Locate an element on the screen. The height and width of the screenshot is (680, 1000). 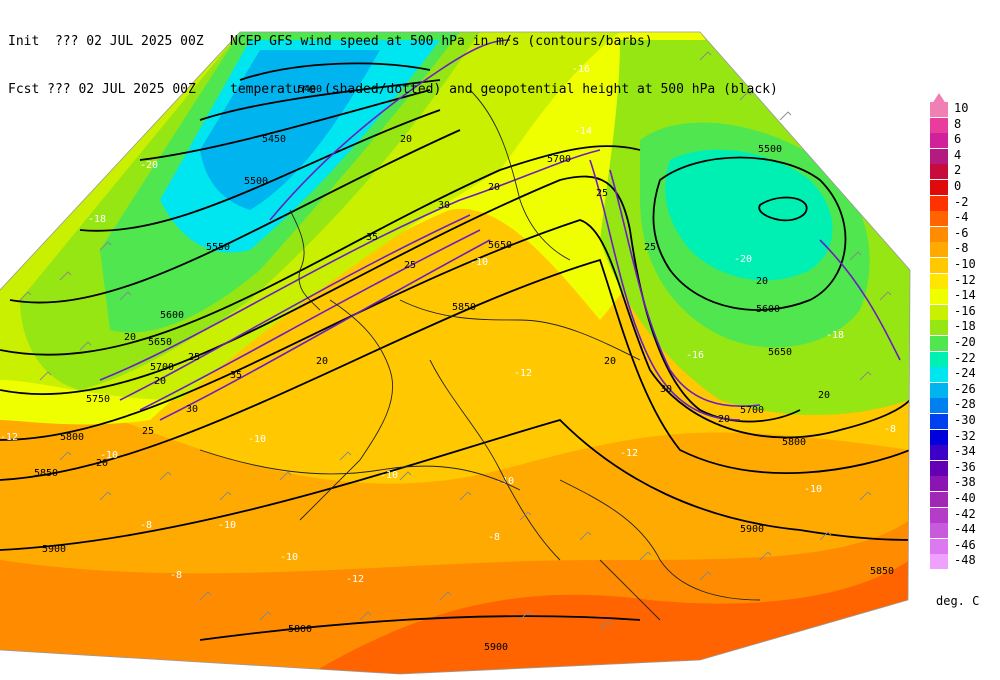
legend-tick-label: 6 is located at coordinates (958, 139).